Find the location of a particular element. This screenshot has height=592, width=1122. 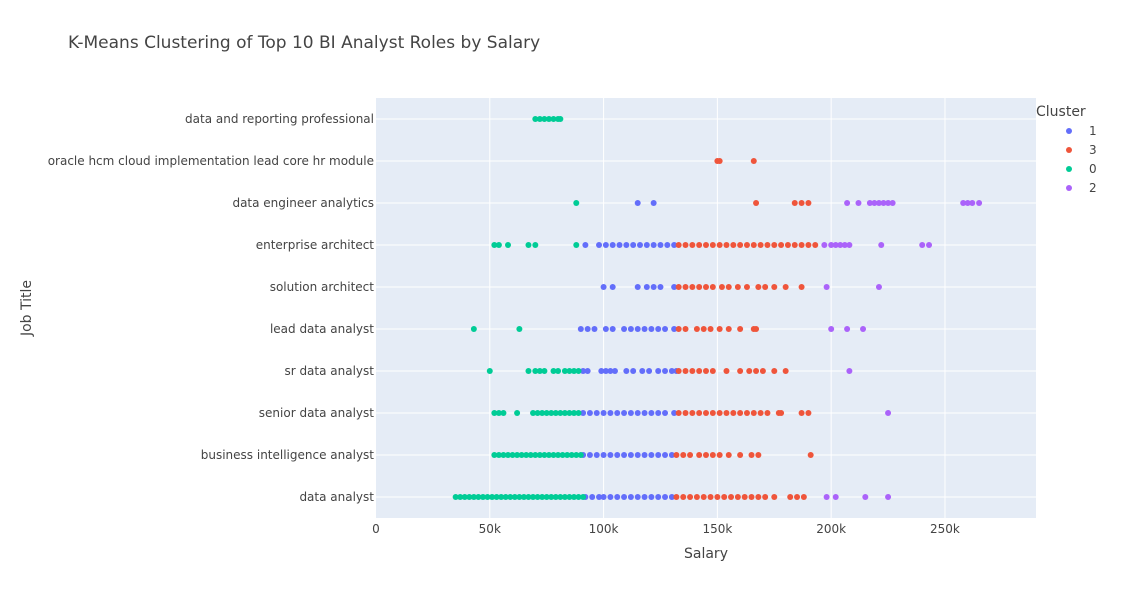

y-tick-label: solution architect is located at coordinates (322, 287).